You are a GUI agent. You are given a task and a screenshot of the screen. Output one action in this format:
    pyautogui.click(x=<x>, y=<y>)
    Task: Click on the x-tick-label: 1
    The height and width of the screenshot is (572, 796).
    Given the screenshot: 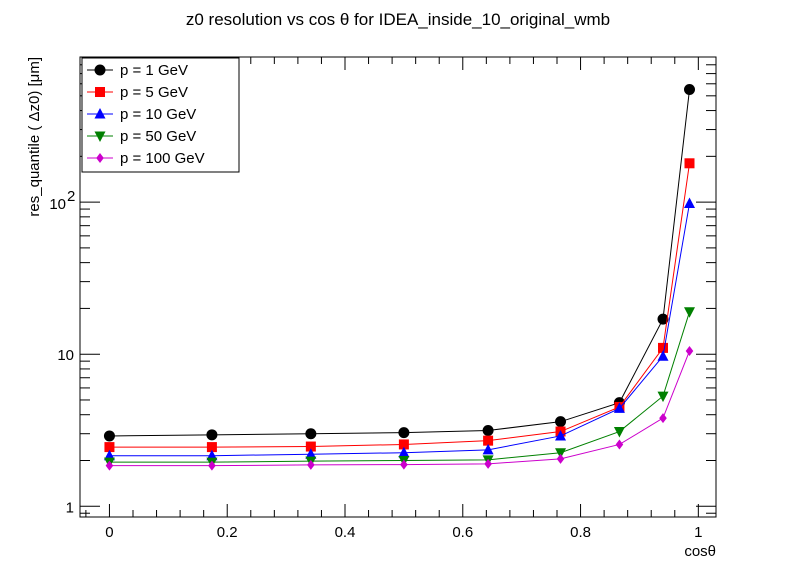 What is the action you would take?
    pyautogui.click(x=698, y=532)
    